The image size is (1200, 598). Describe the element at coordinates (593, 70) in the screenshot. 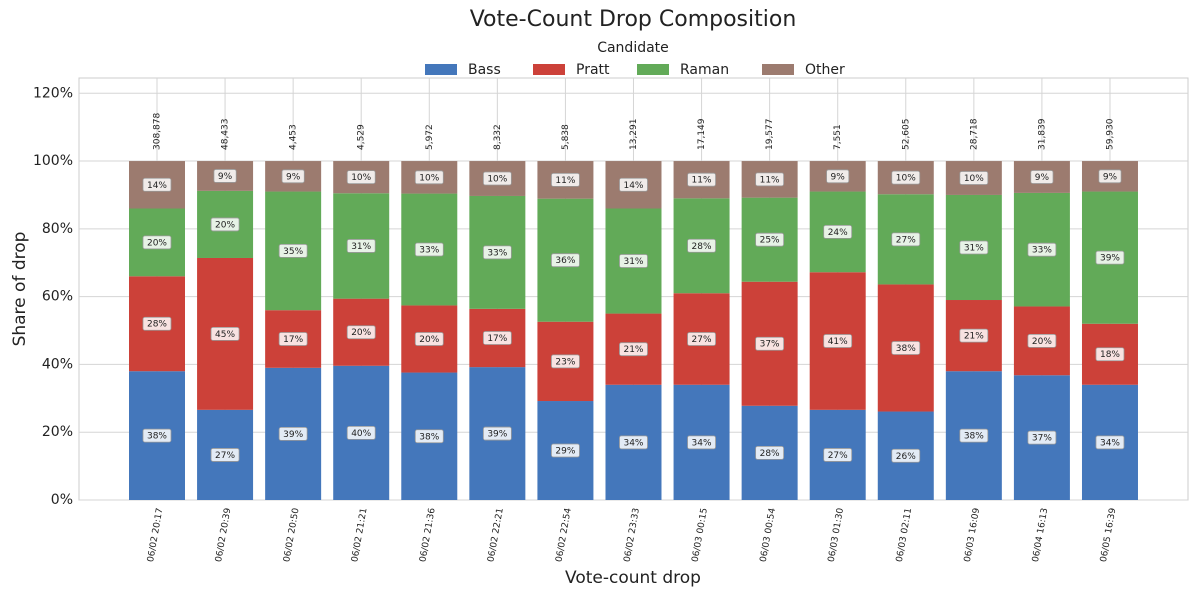

I see `legend-label: Pratt` at that location.